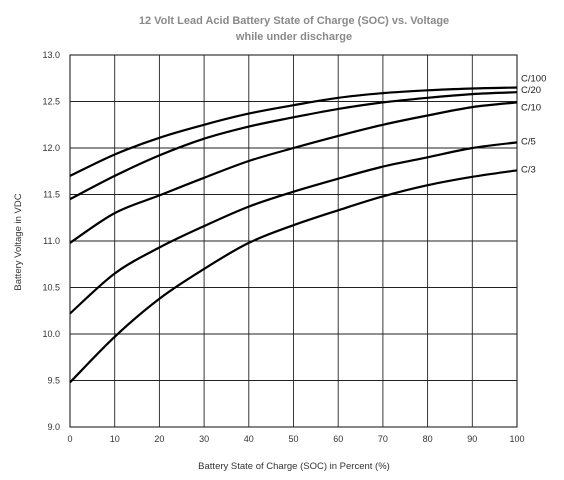 The width and height of the screenshot is (564, 480). What do you see at coordinates (159, 439) in the screenshot?
I see `x-tick-label: 20` at bounding box center [159, 439].